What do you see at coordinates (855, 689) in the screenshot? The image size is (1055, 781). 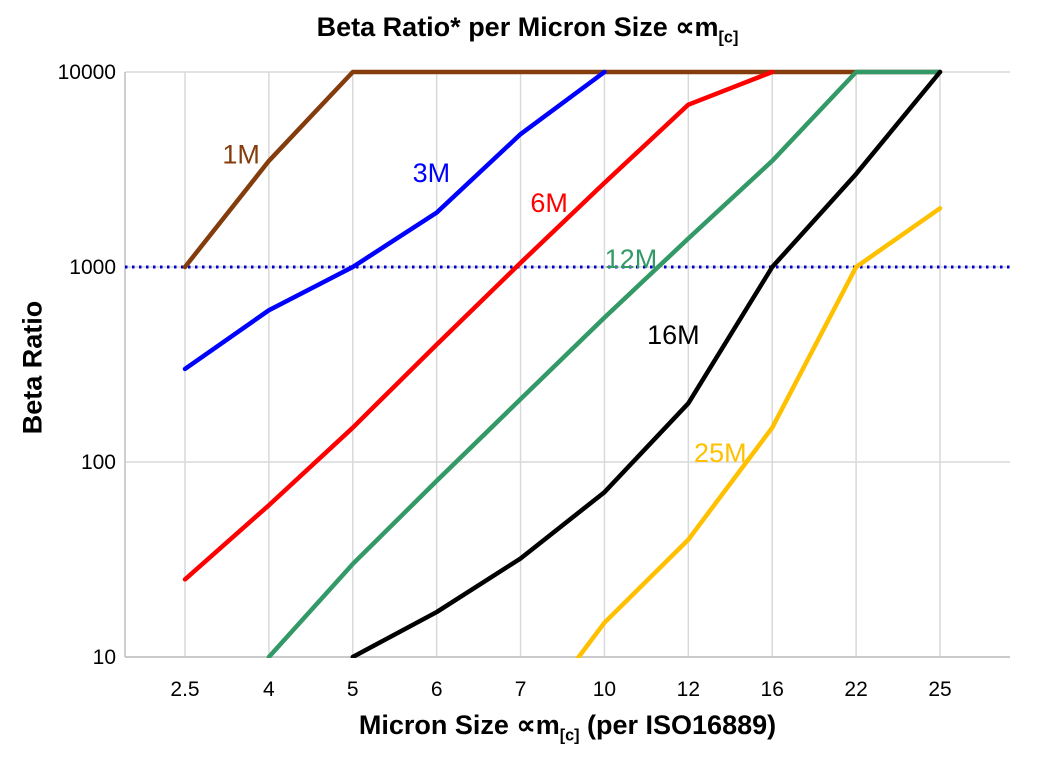 I see `x-tick-label: 22` at bounding box center [855, 689].